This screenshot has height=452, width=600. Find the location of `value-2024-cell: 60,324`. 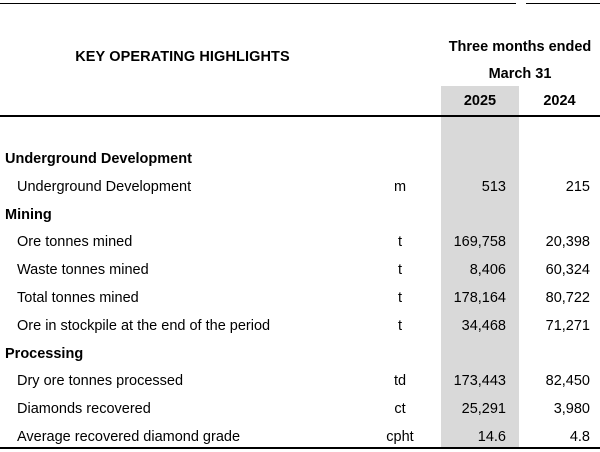

value-2024-cell: 60,324 is located at coordinates (567, 270).